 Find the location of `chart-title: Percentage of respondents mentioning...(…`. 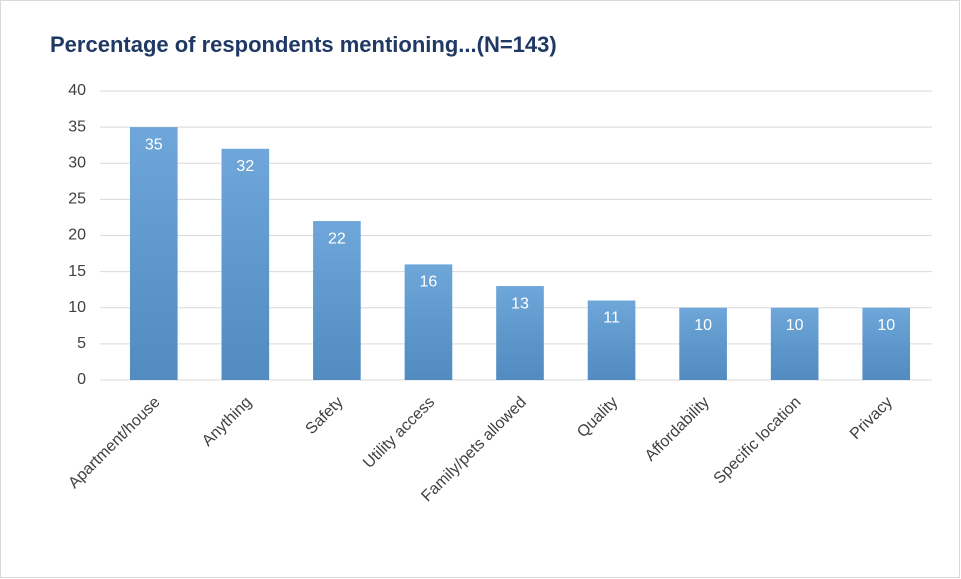

chart-title: Percentage of respondents mentioning...(… is located at coordinates (303, 44).